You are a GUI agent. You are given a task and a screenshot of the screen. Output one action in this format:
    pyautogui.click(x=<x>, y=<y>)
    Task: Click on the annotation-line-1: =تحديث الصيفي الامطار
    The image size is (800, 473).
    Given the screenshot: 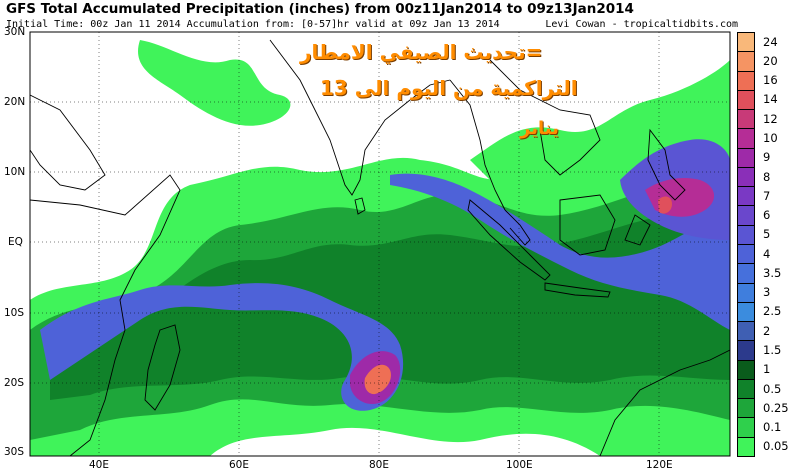 What is the action you would take?
    pyautogui.click(x=421, y=52)
    